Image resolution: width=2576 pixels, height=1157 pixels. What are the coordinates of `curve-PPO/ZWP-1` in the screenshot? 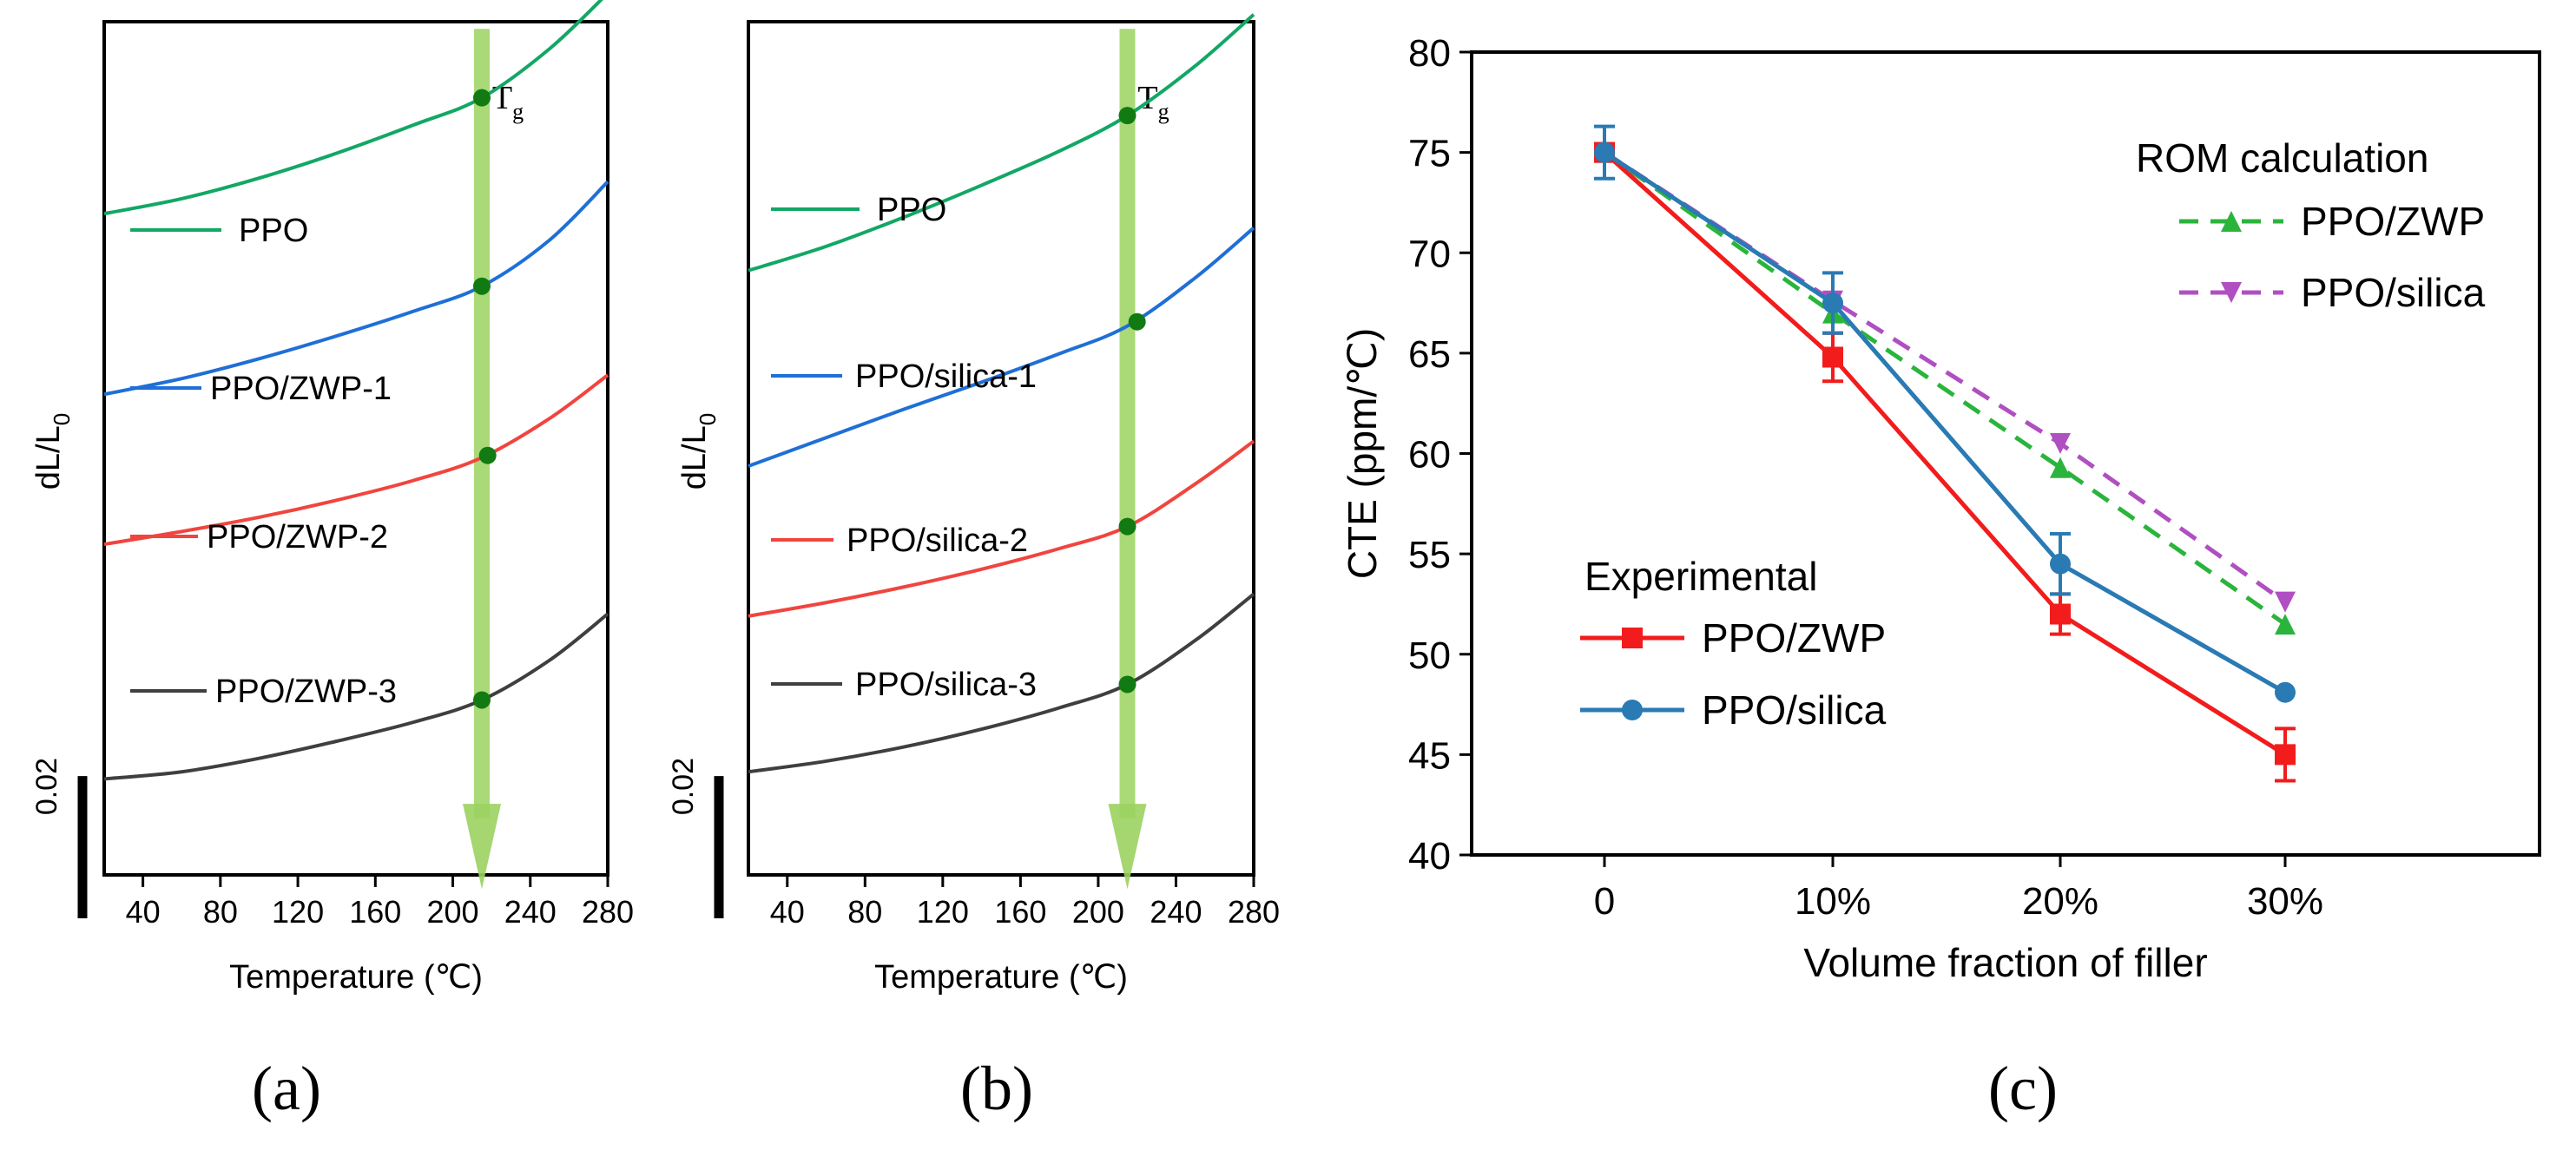 It's located at (356, 289).